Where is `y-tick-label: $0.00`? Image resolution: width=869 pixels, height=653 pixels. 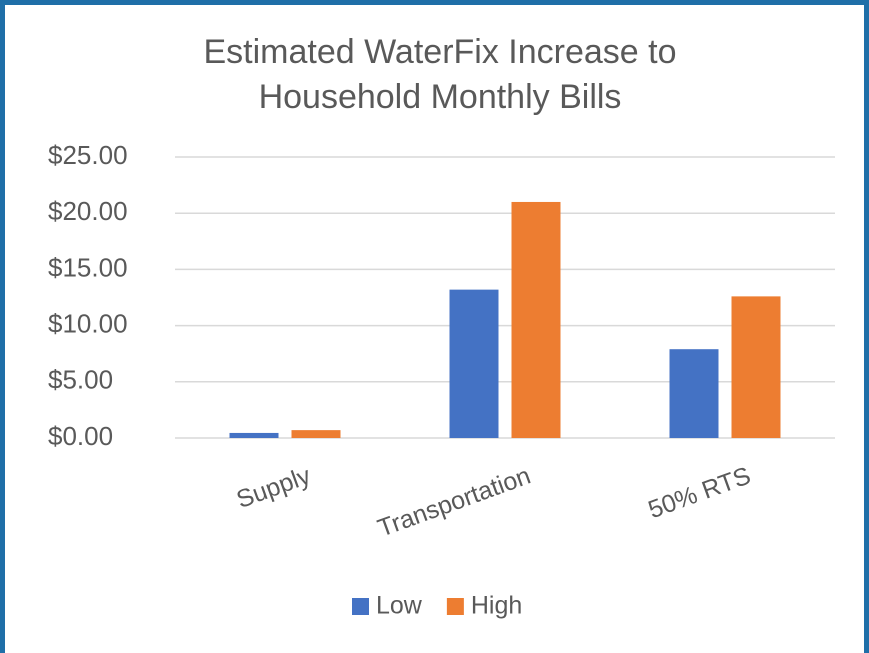 y-tick-label: $0.00 is located at coordinates (80, 436).